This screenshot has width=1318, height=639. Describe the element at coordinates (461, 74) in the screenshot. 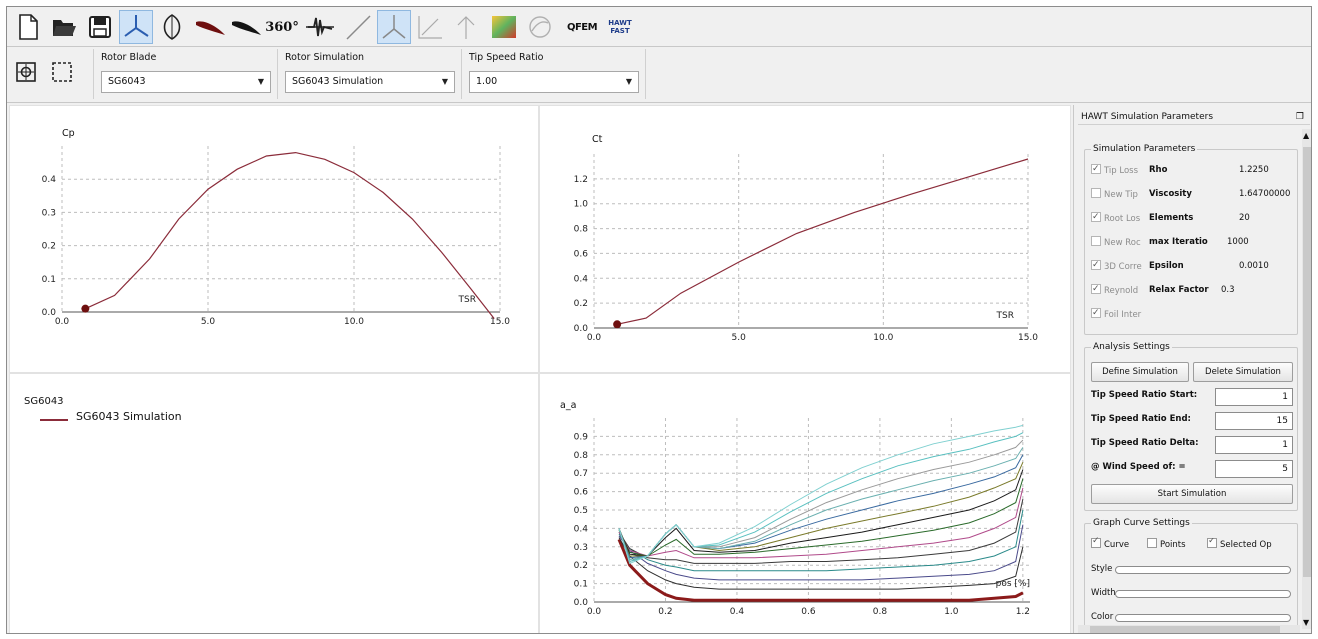

I see `separator` at that location.